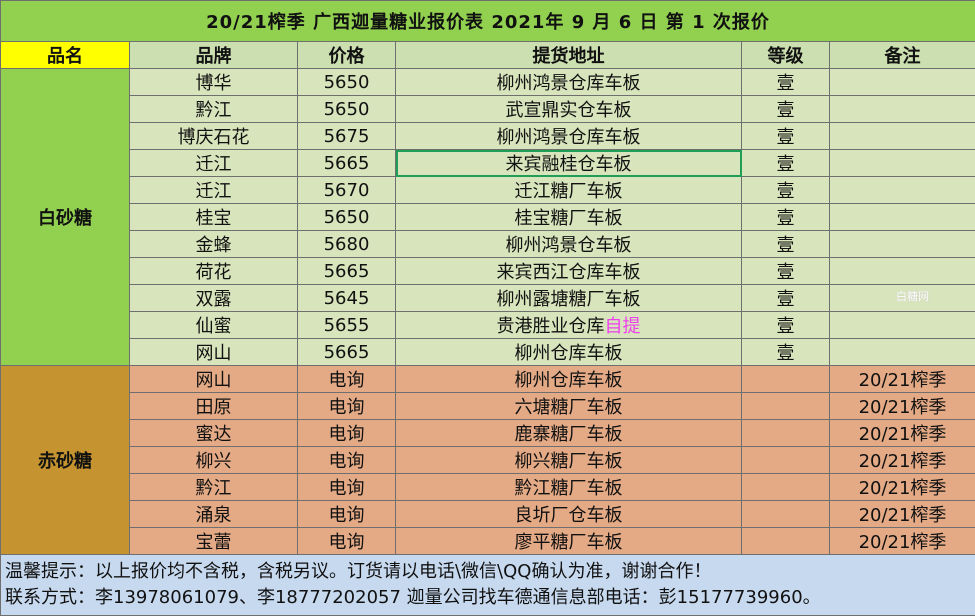  I want to click on location-cell: 良圻厂仓车板, so click(569, 514).